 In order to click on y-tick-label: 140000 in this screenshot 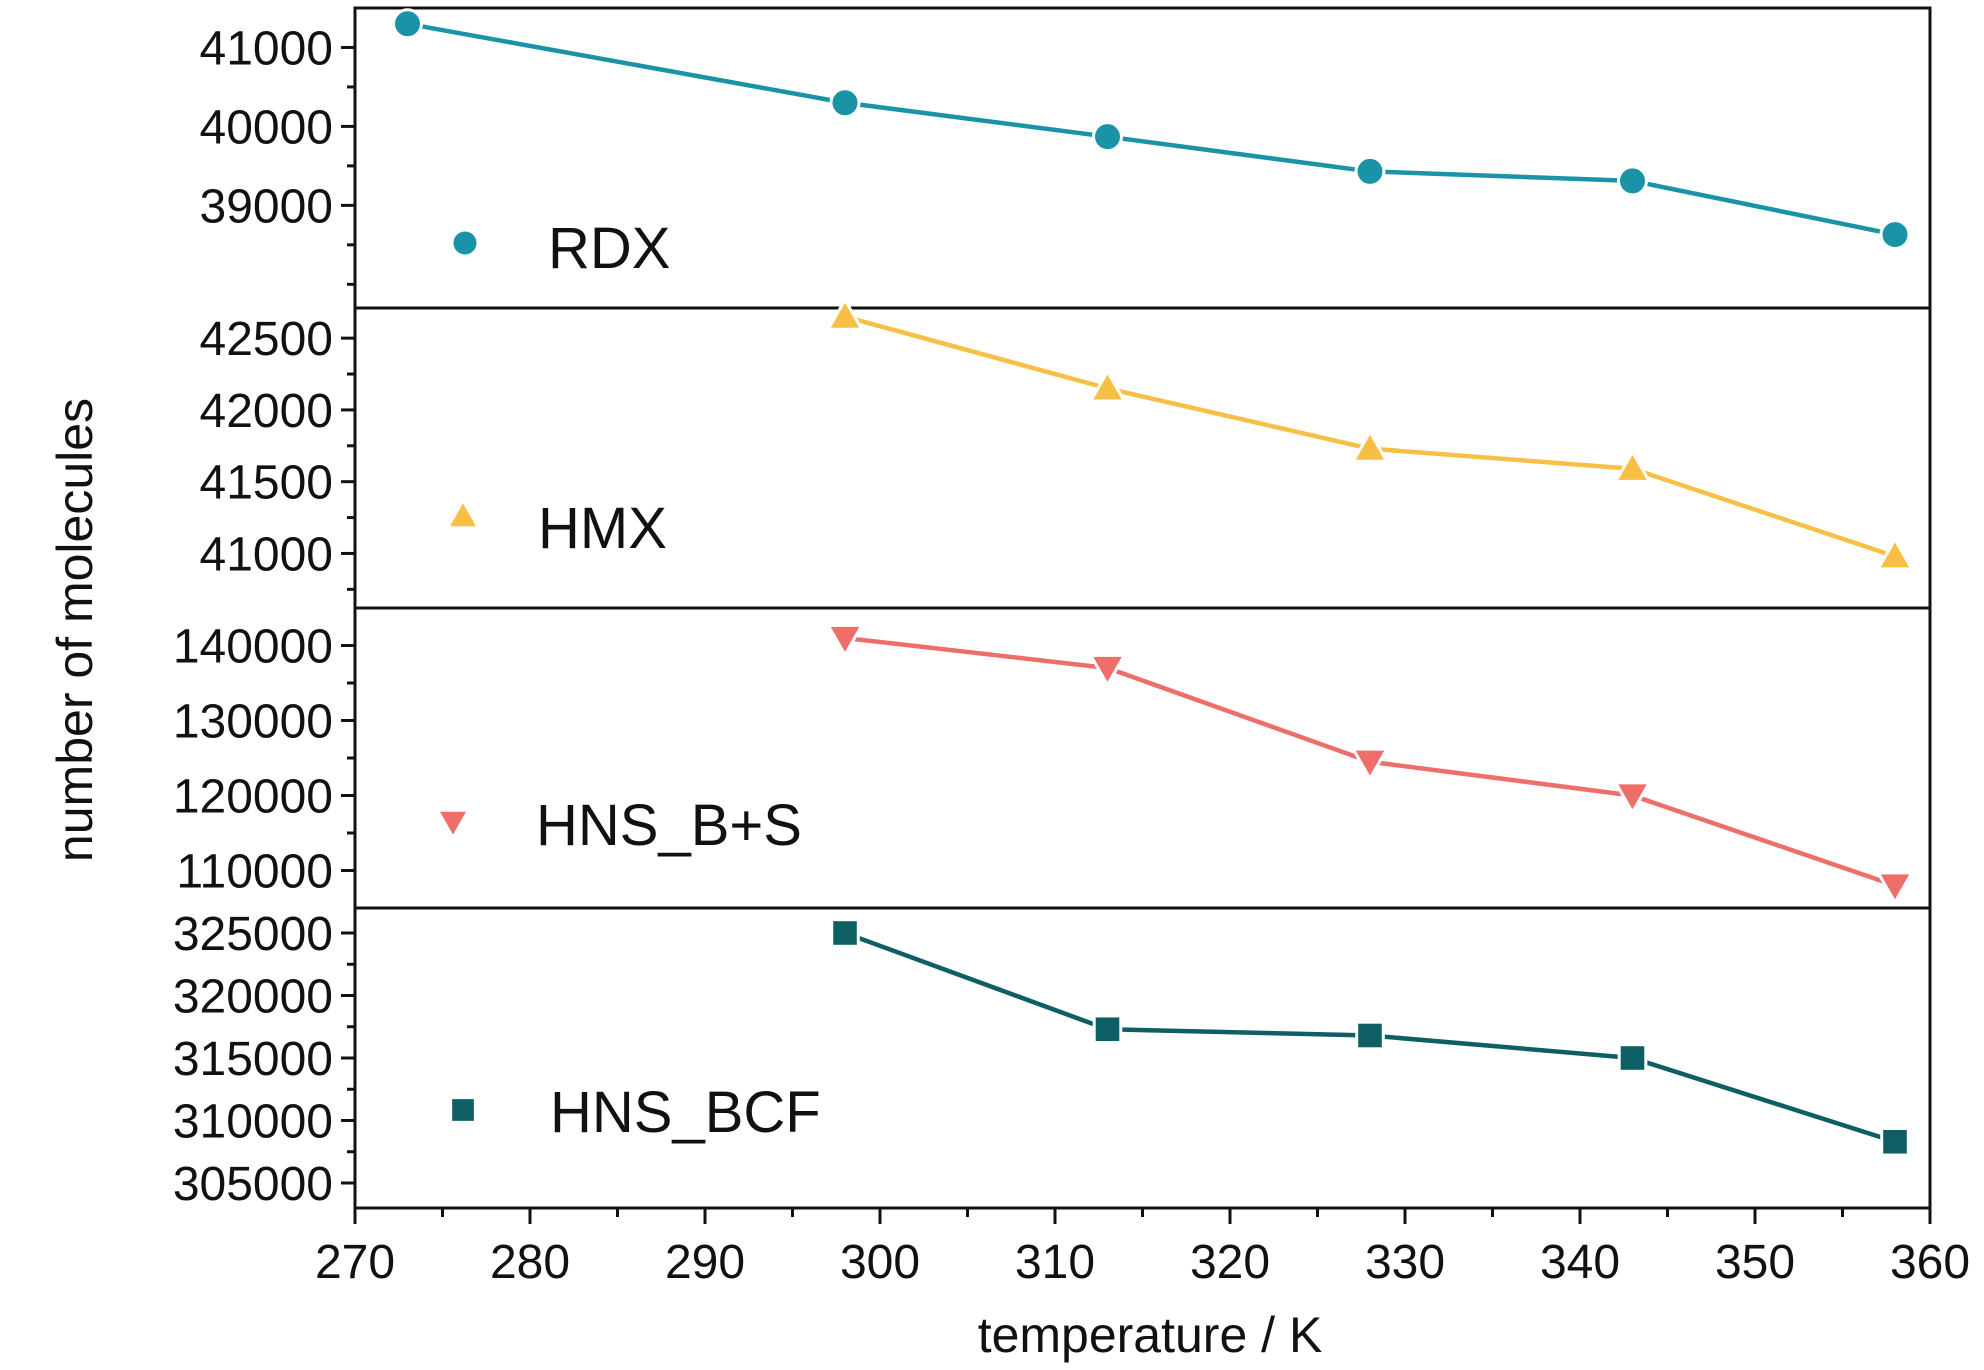, I will do `click(253, 647)`.